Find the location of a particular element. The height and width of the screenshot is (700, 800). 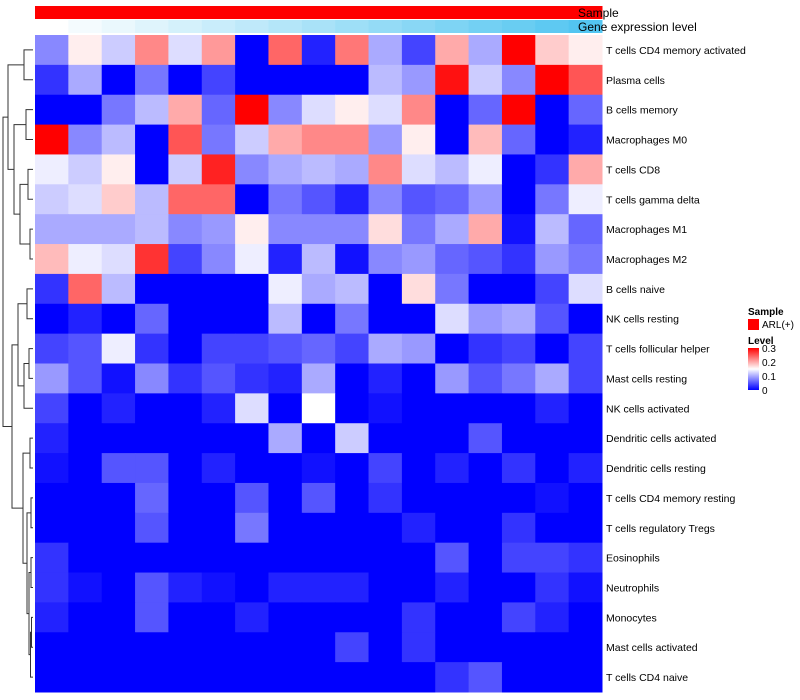

legend-sample-swatch is located at coordinates (753, 324).